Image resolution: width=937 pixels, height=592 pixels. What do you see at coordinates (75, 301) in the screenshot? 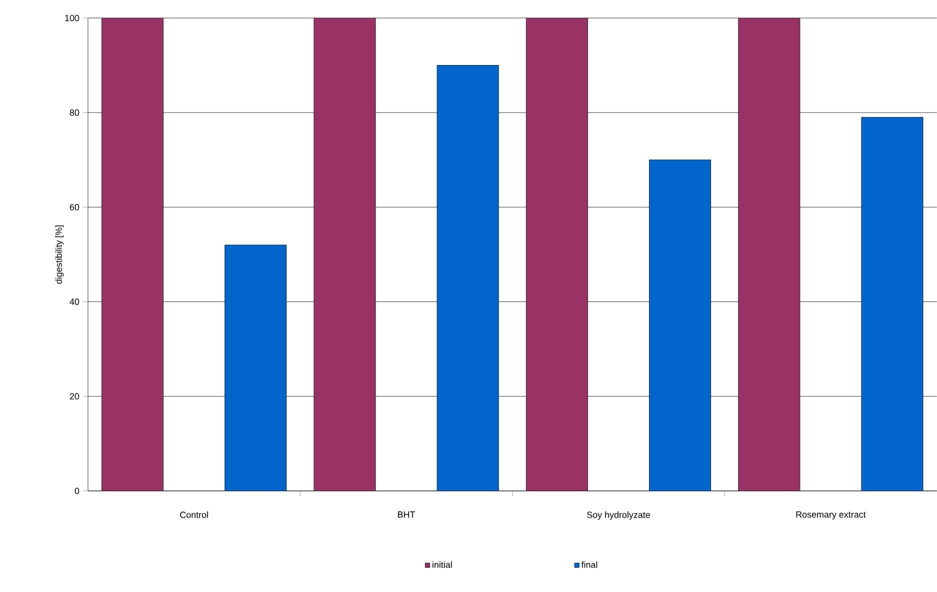
I see `y-tick-label: 40` at bounding box center [75, 301].